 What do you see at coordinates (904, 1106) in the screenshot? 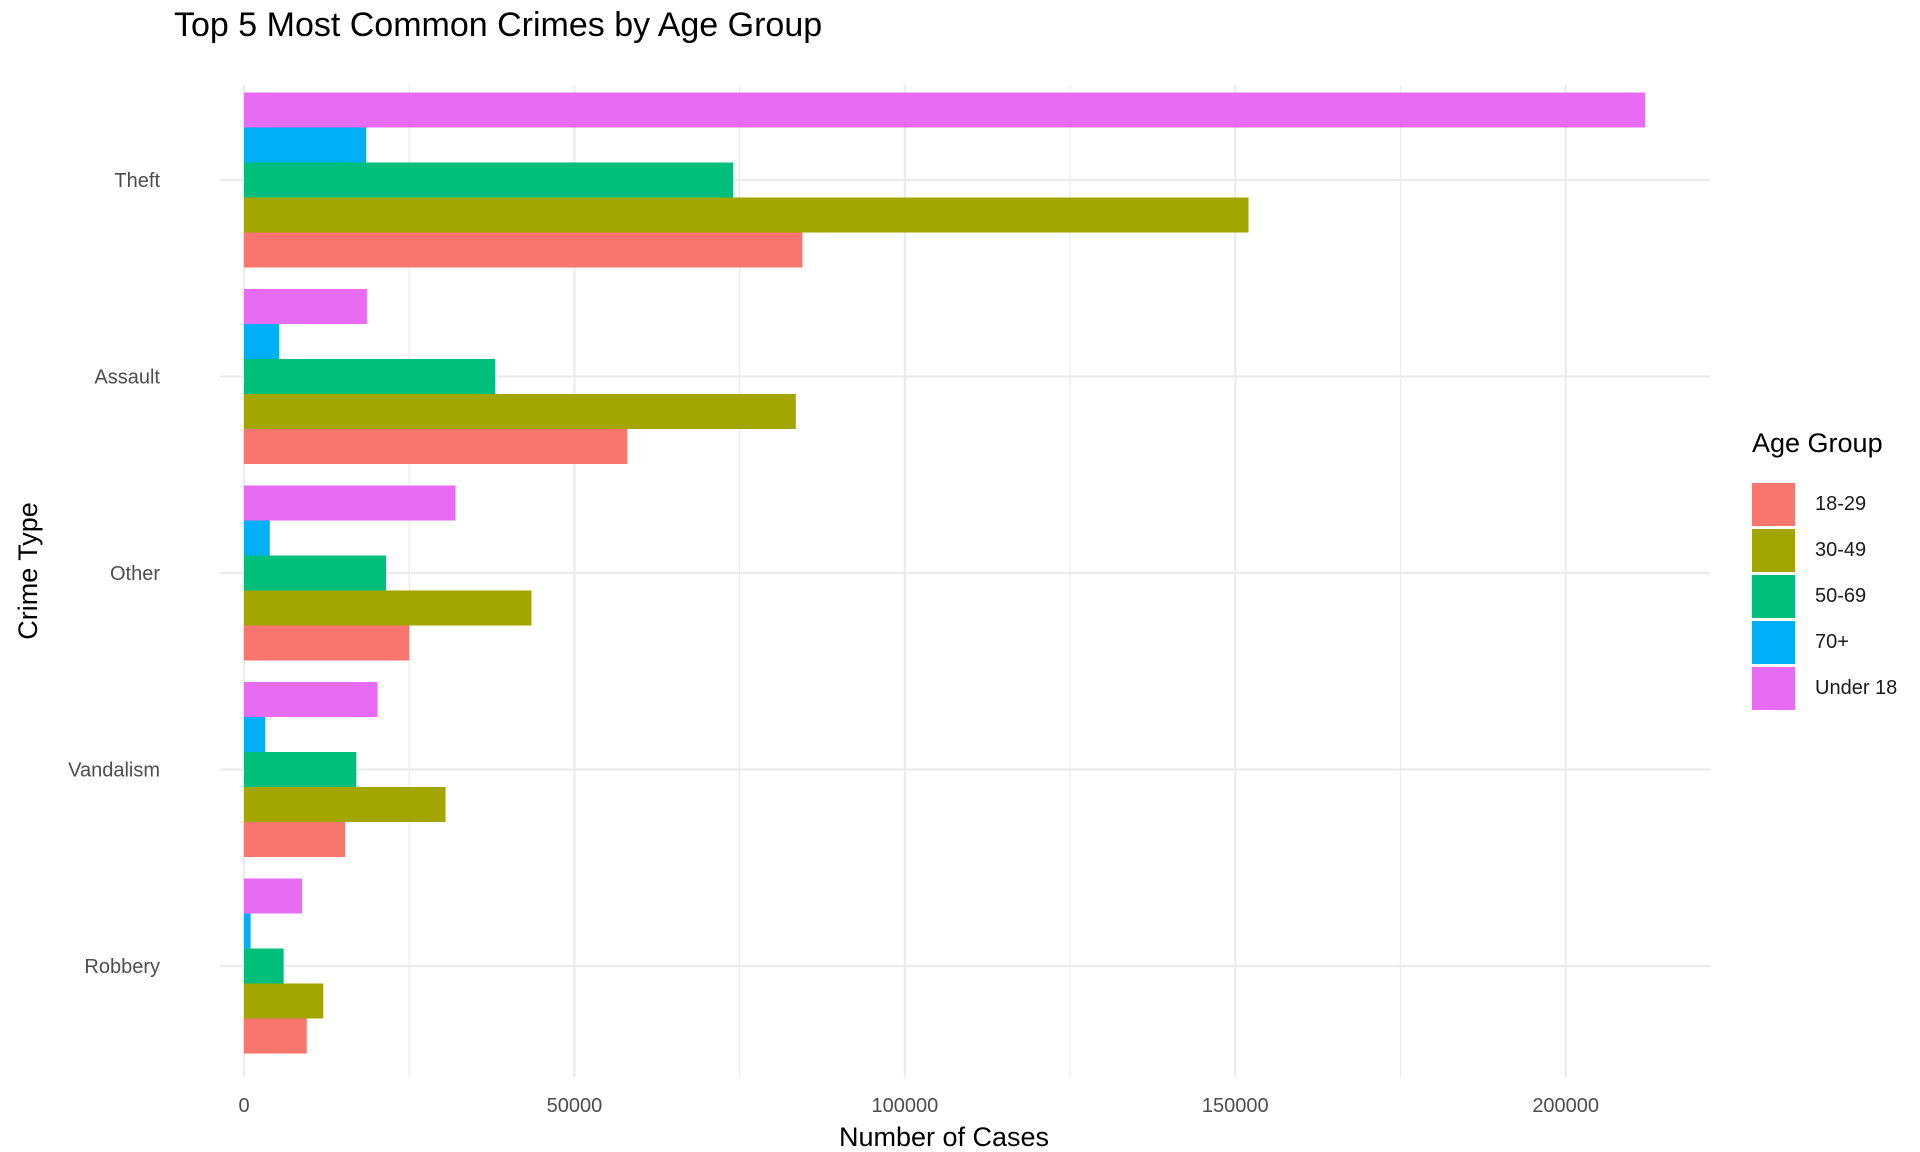
I see `x-tick-label: 100000` at bounding box center [904, 1106].